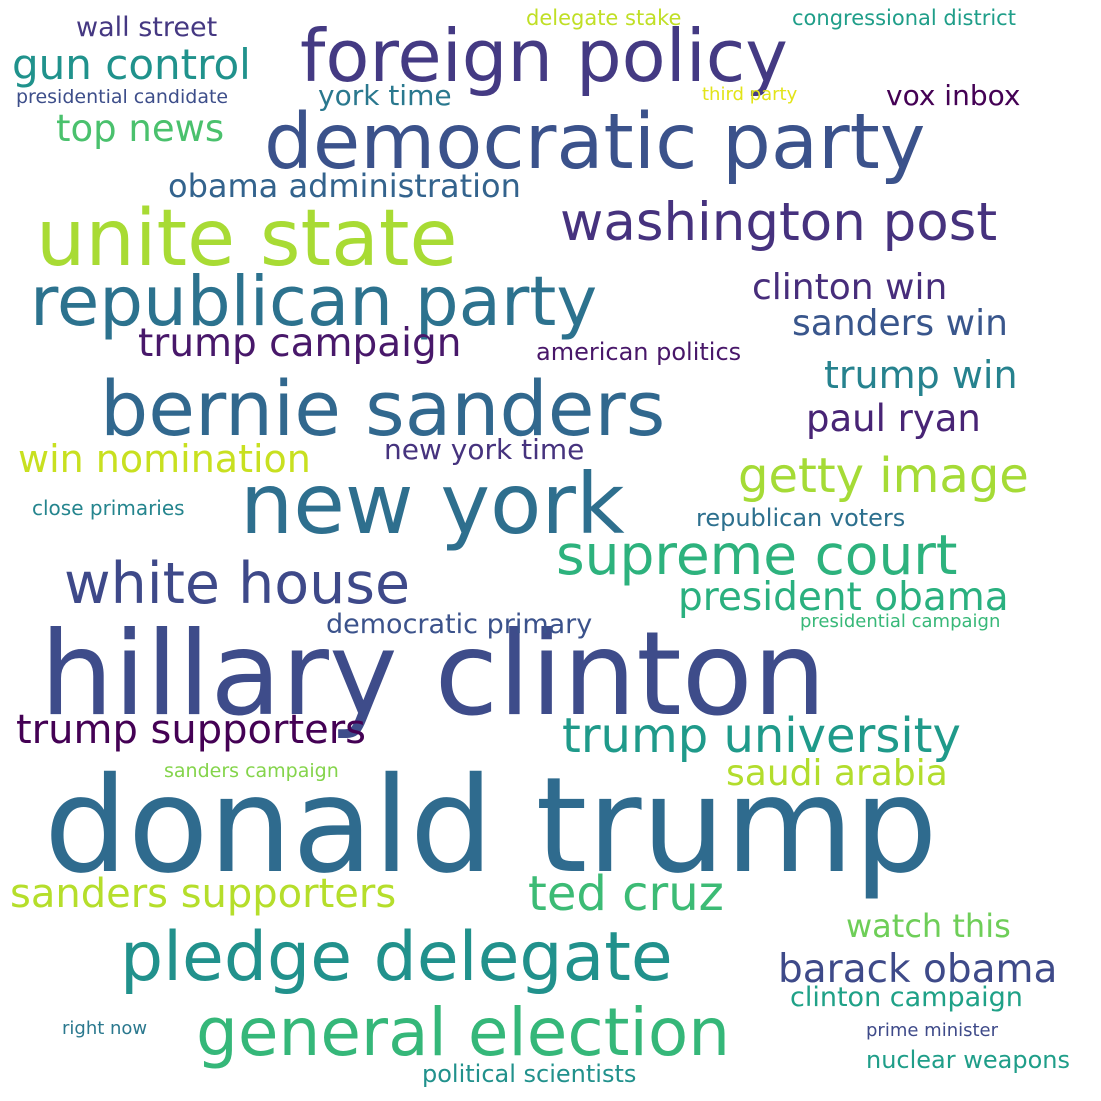 The height and width of the screenshot is (1101, 1101). I want to click on word-wall-street: wall street, so click(147, 27).